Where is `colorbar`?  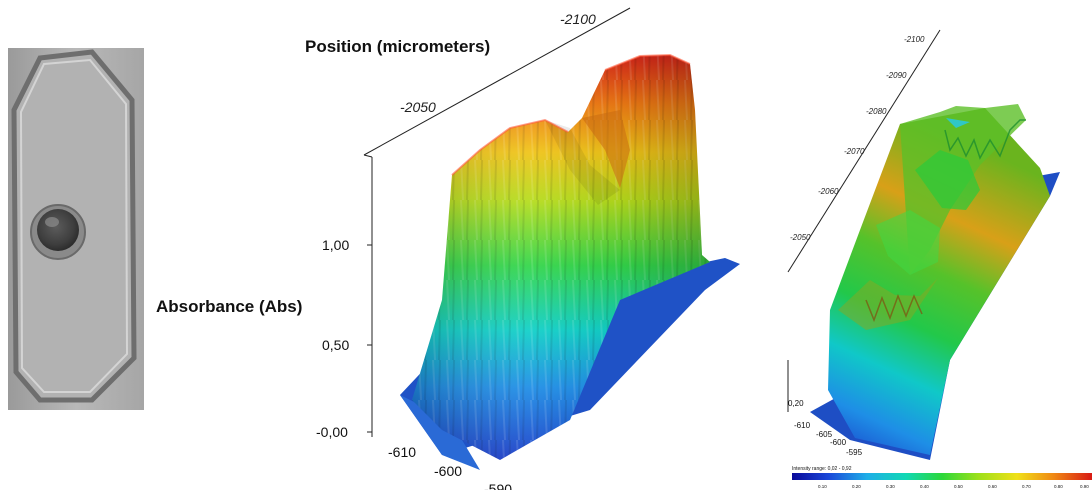
colorbar is located at coordinates (942, 476).